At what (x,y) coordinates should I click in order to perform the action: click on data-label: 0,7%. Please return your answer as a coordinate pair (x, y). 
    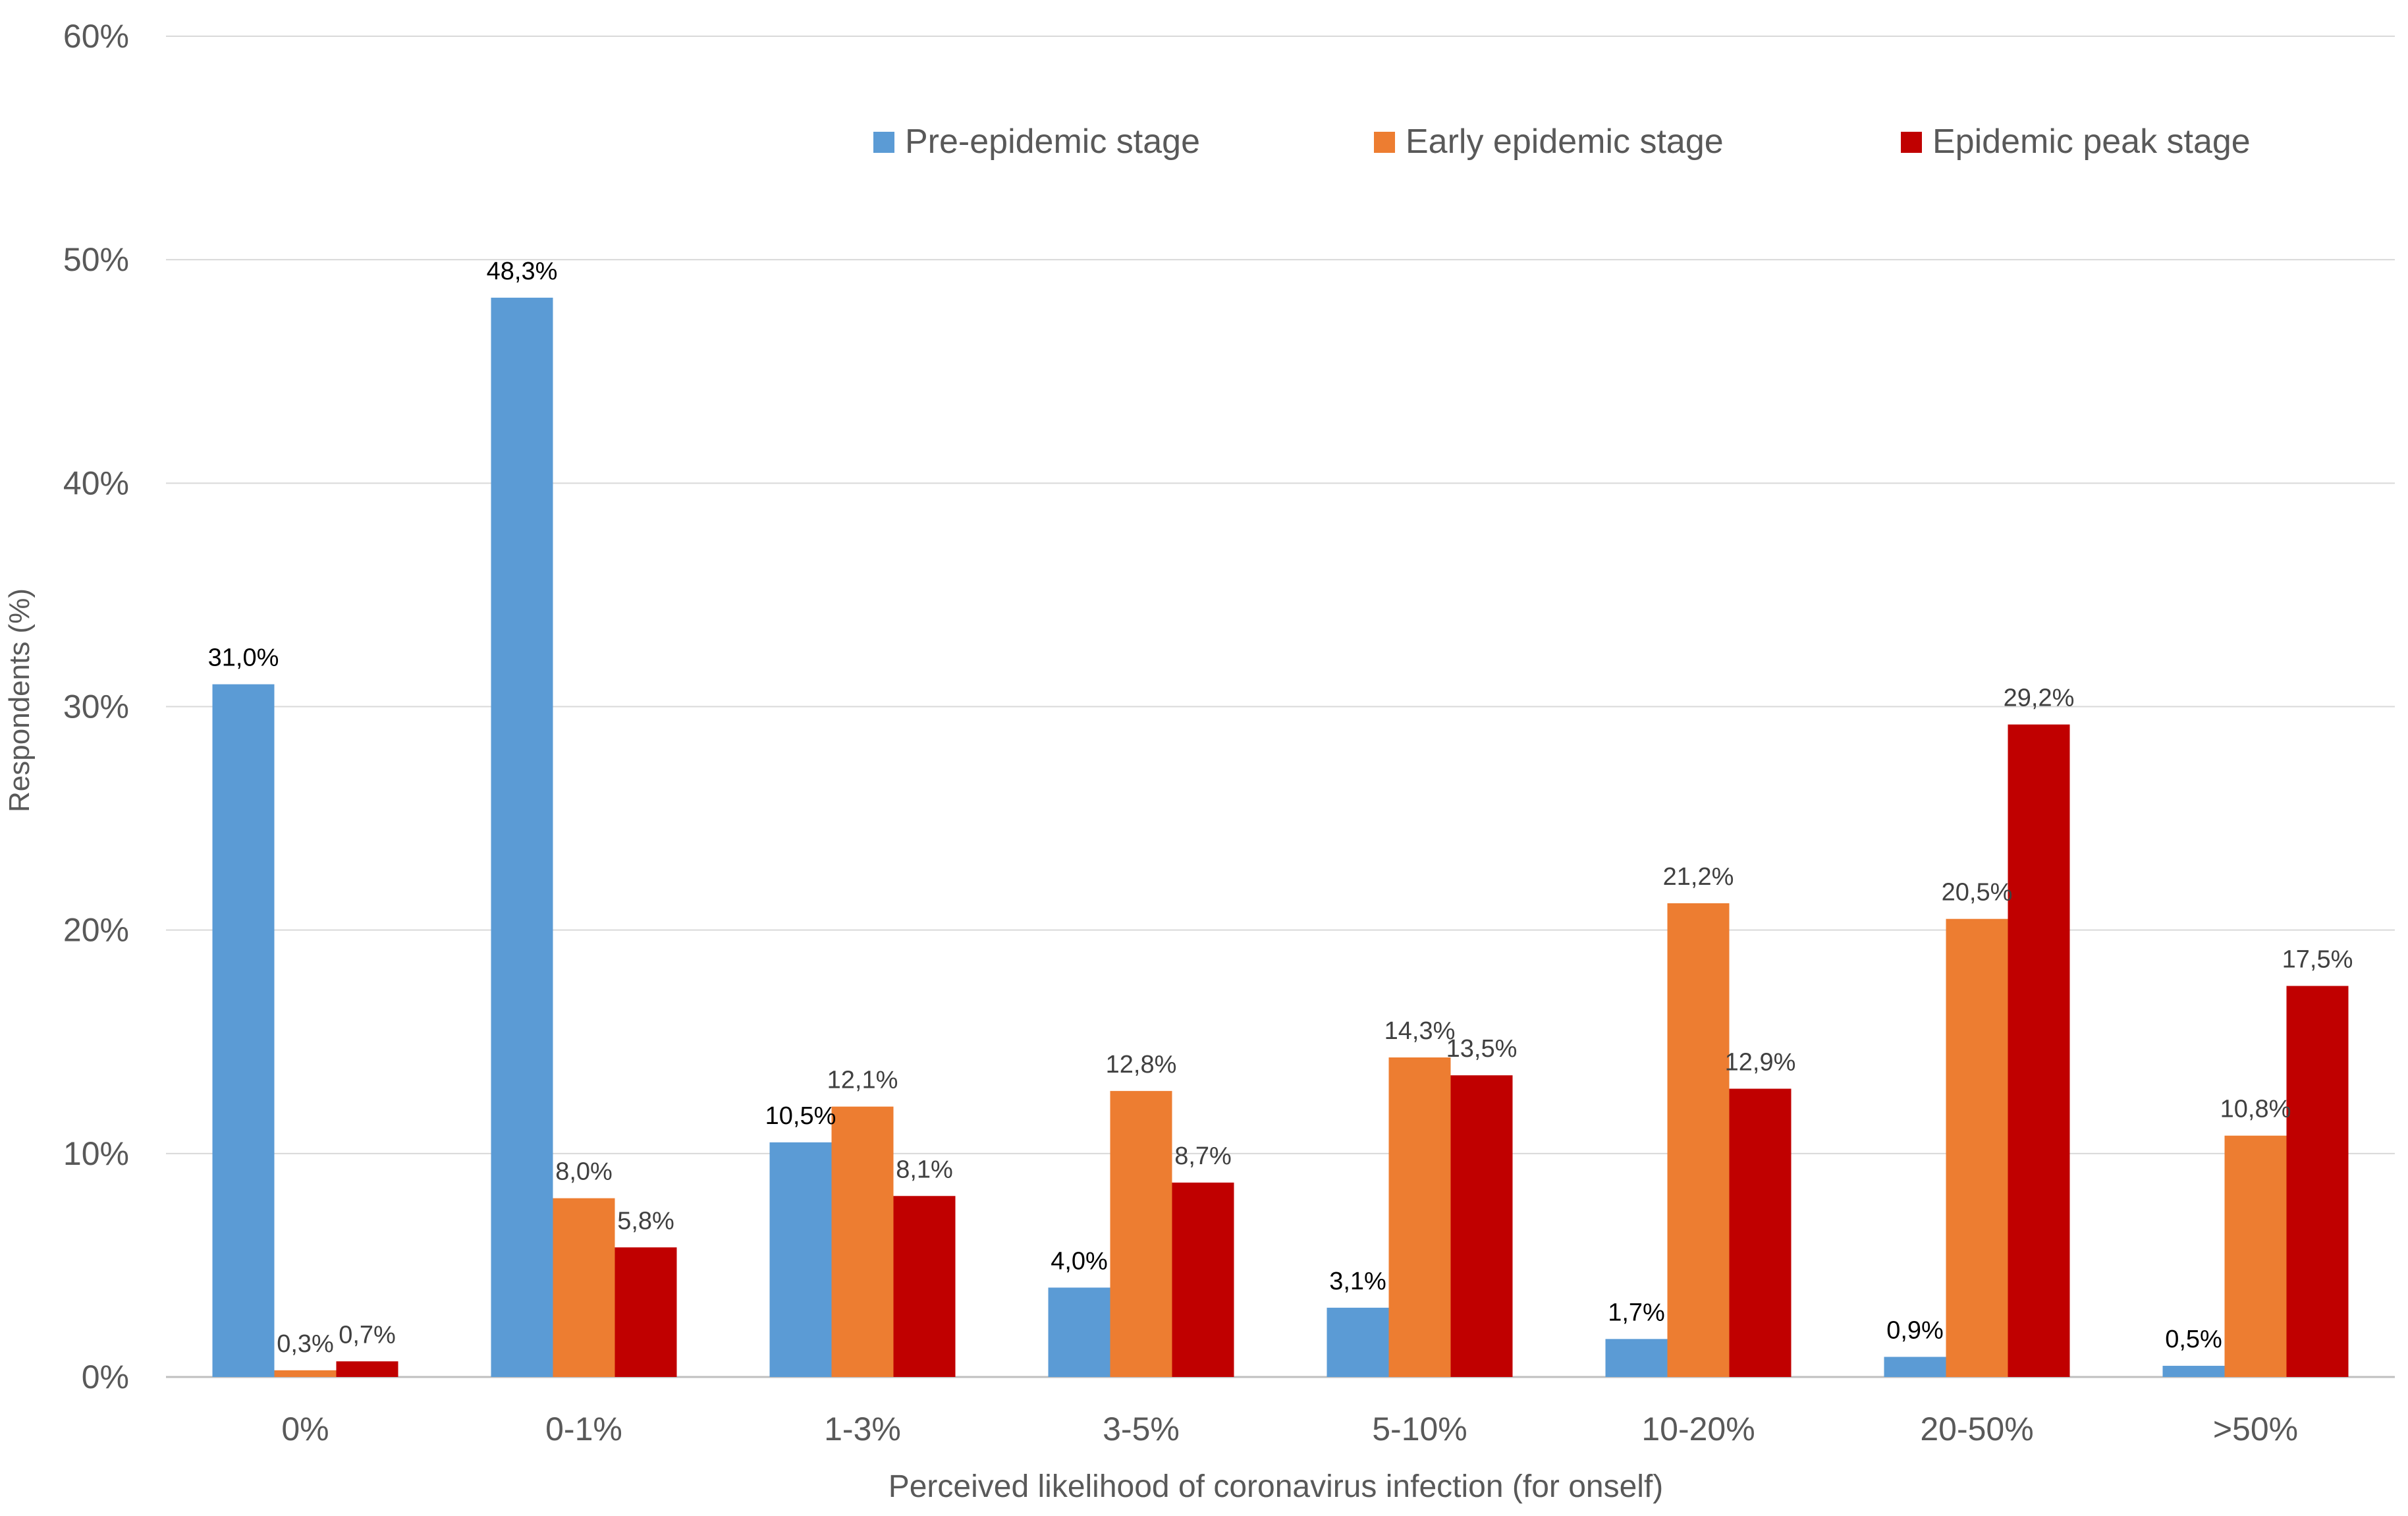
    Looking at the image, I should click on (368, 1335).